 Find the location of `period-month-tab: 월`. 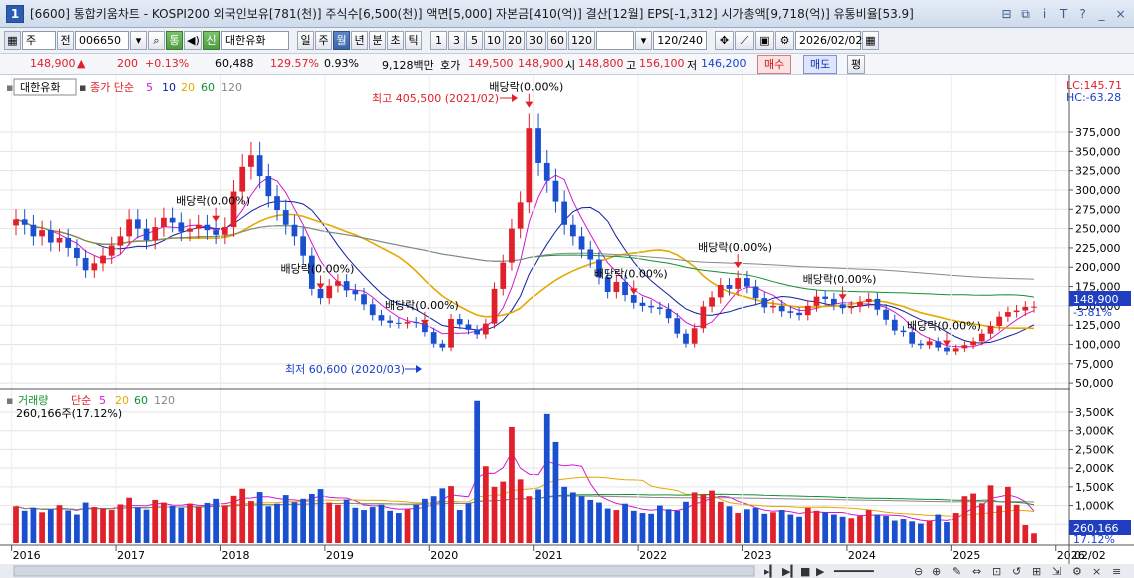

period-month-tab: 월 is located at coordinates (341, 40).